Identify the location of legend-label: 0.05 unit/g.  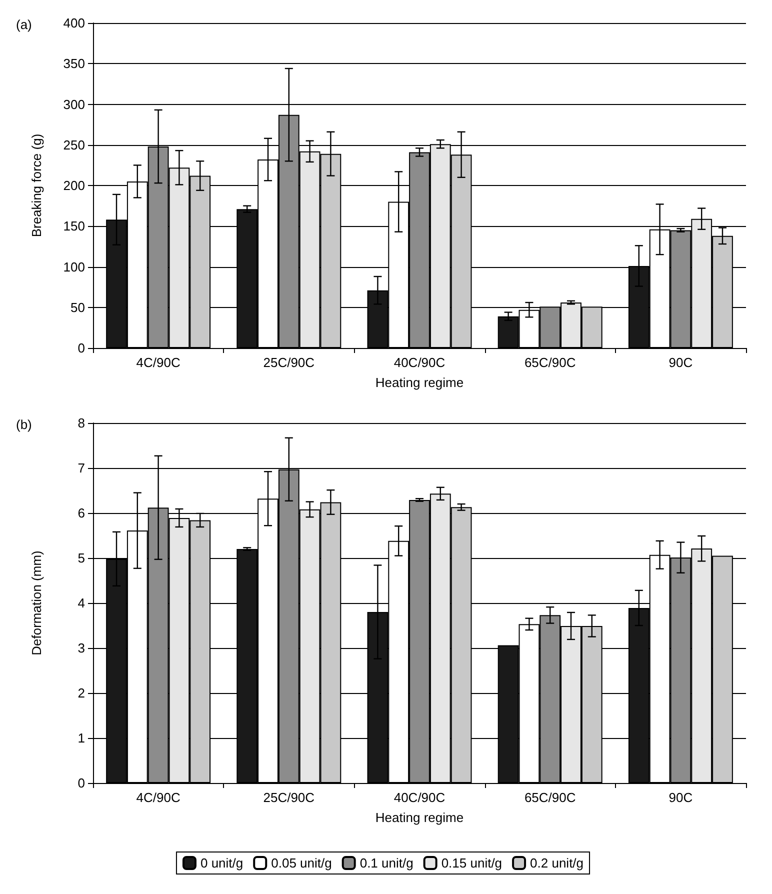
(301, 863).